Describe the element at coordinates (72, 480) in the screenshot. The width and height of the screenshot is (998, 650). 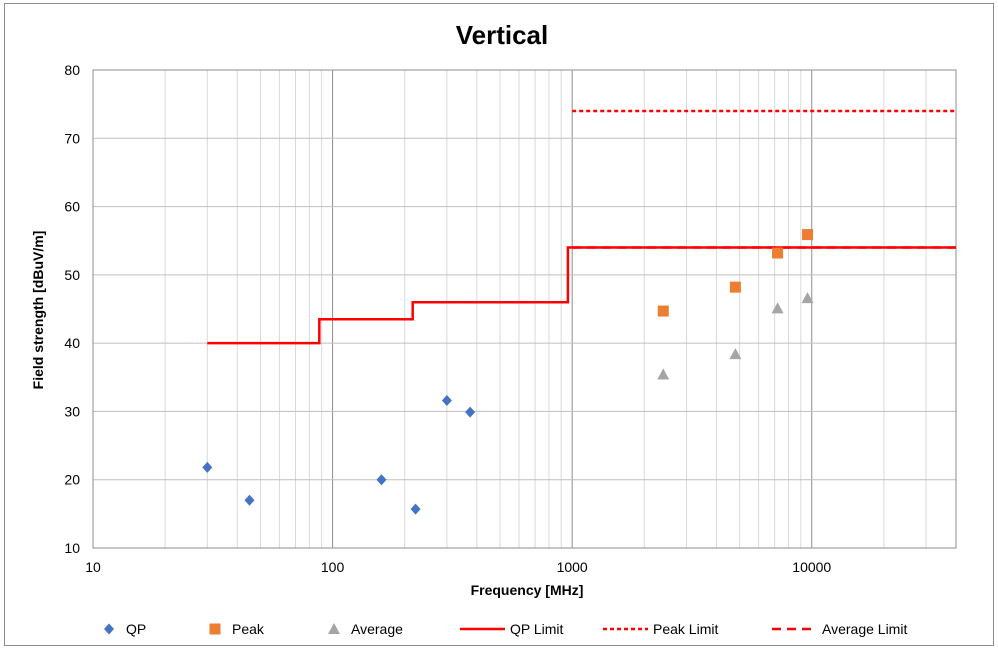
I see `y-tick-label: 20` at that location.